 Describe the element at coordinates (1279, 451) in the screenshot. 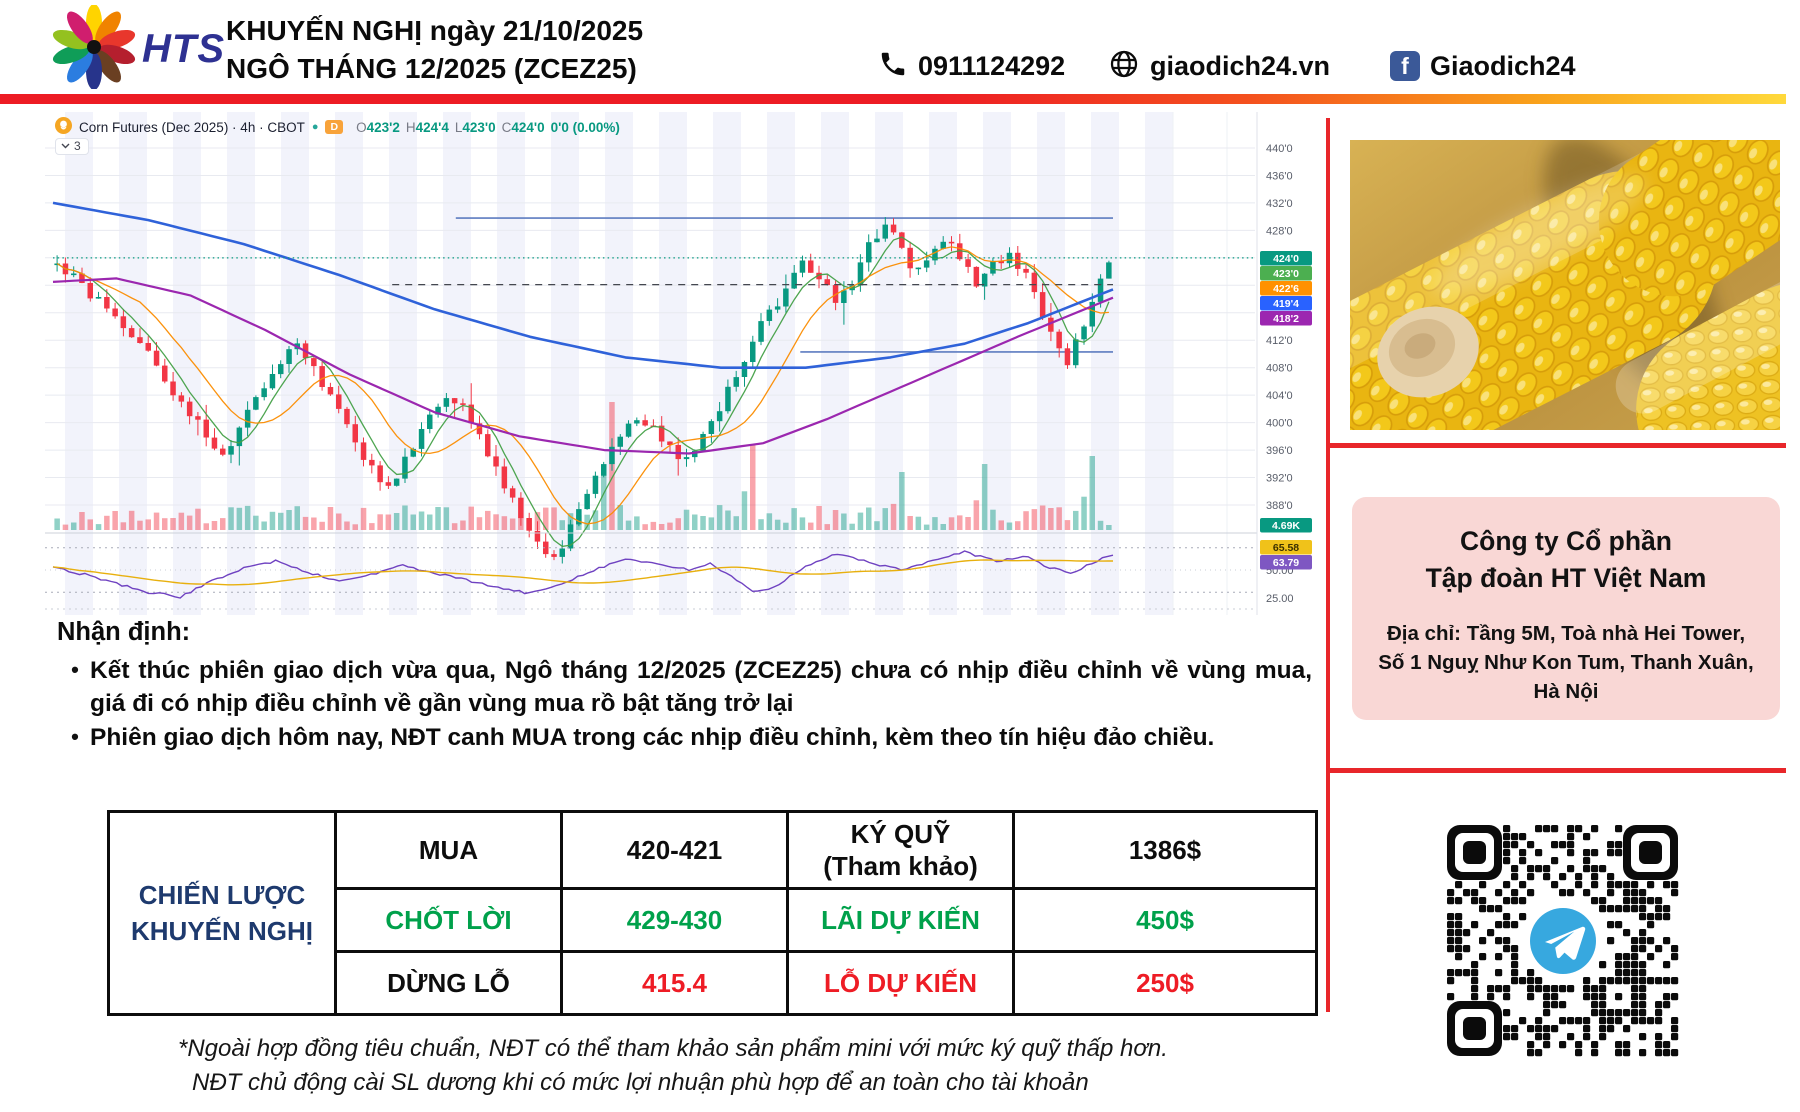

I see `svg-text: 396'0` at that location.